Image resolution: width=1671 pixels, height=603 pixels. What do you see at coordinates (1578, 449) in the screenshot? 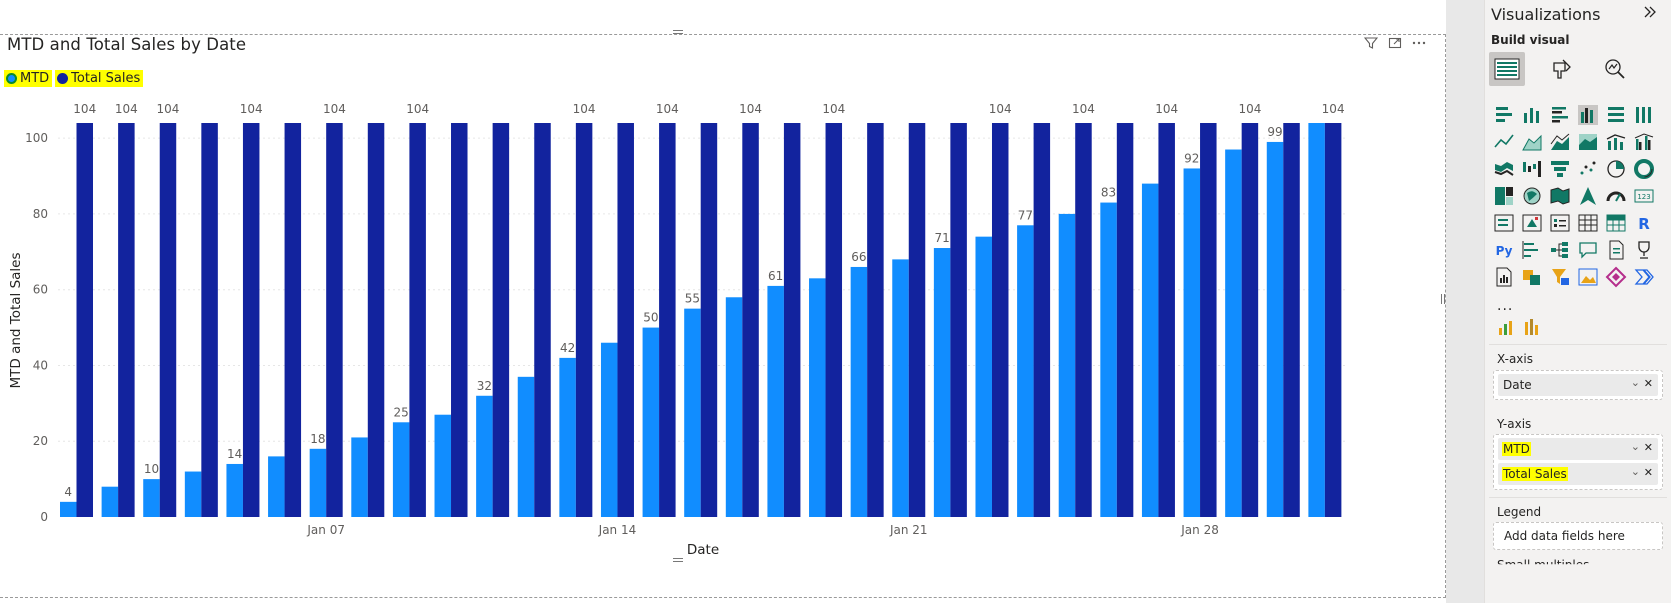
I see `y-axis-field-chip: MTD ⌄ ✕` at bounding box center [1578, 449].